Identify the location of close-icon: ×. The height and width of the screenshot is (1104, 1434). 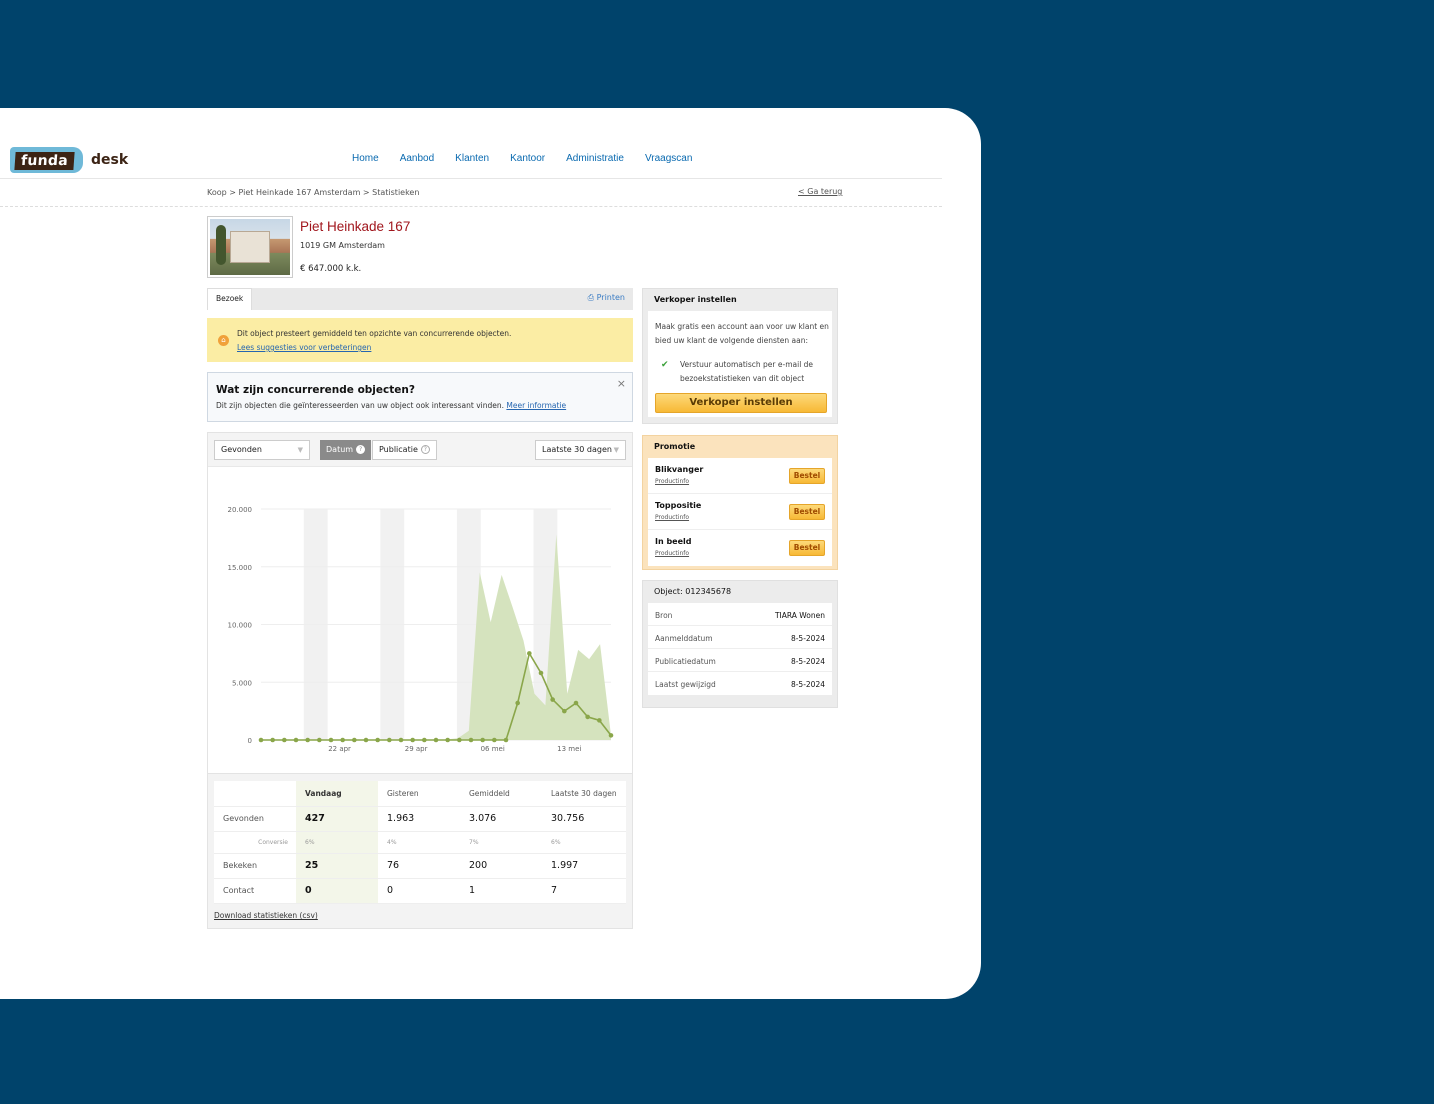
(621, 383).